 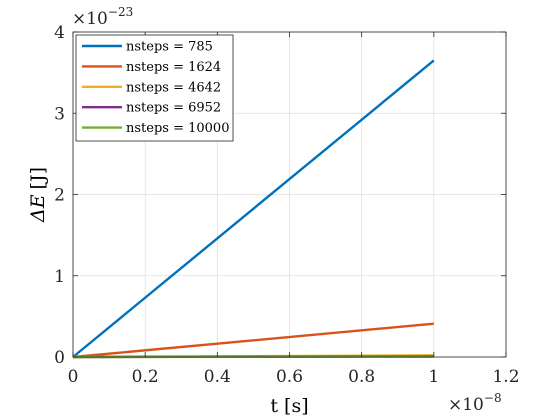 I want to click on y-tick-label: 0, so click(x=59, y=358).